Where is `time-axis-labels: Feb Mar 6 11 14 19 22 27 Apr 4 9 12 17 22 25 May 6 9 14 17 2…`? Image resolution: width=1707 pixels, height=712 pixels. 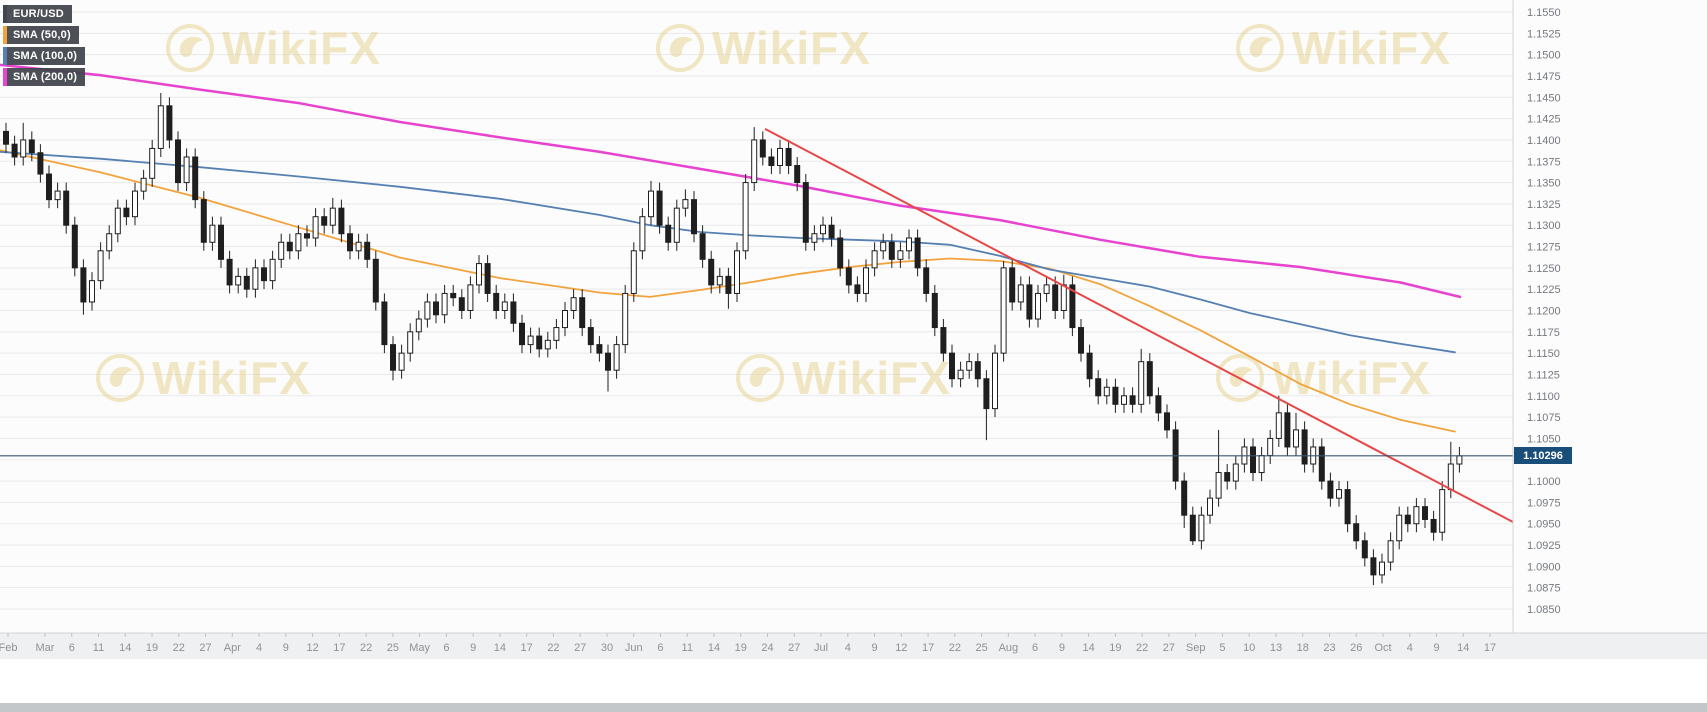 time-axis-labels: Feb Mar 6 11 14 19 22 27 Apr 4 9 12 17 22 25 May 6 9 14 17 2… is located at coordinates (748, 643).